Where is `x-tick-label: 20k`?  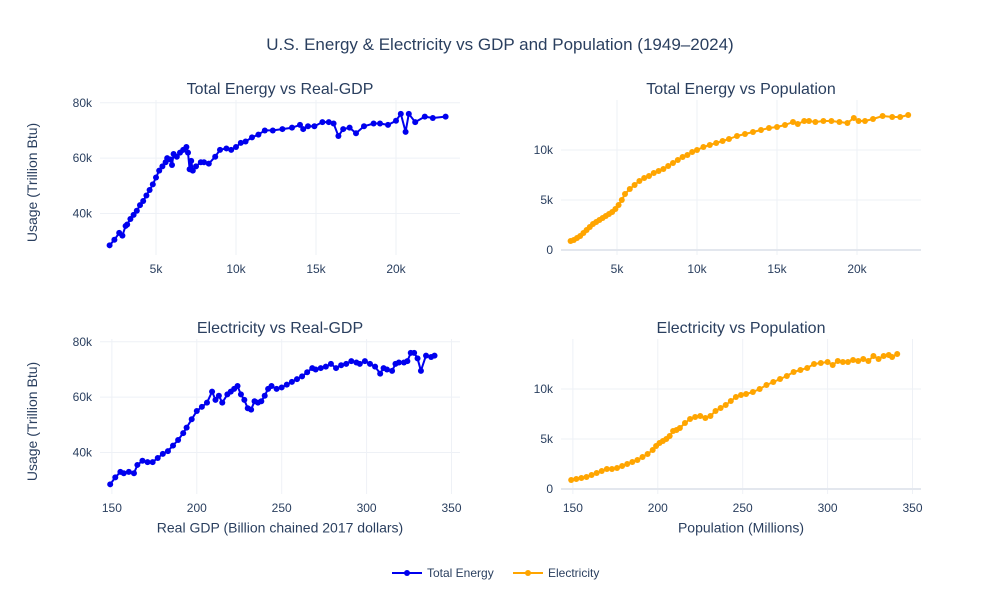
x-tick-label: 20k is located at coordinates (857, 269).